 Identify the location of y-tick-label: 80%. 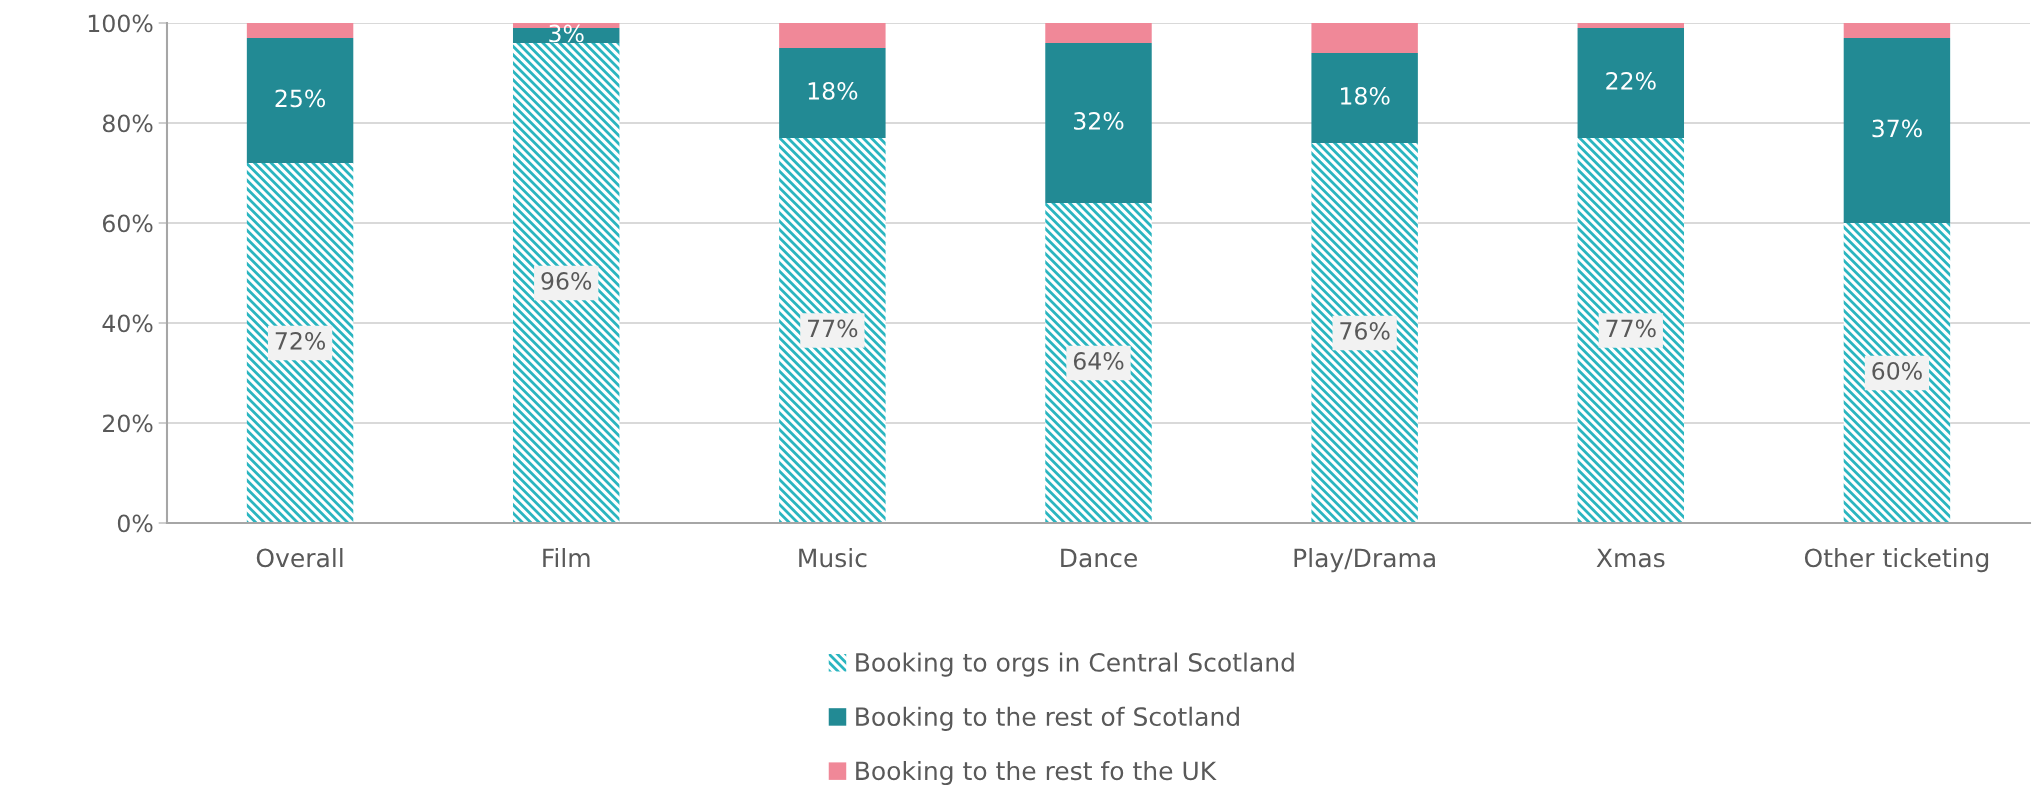
(127, 123).